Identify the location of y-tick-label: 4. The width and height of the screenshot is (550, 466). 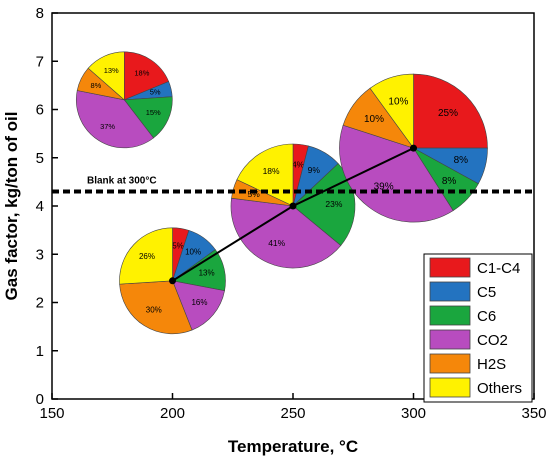
(40, 206).